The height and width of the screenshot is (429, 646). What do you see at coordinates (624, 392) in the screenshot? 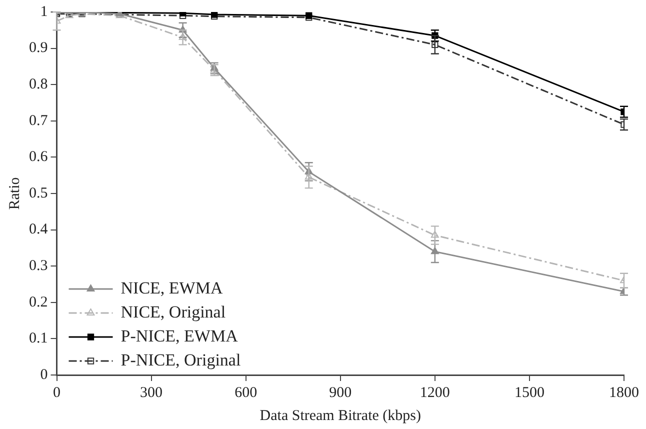
I see `x-tick-label: 1800` at bounding box center [624, 392].